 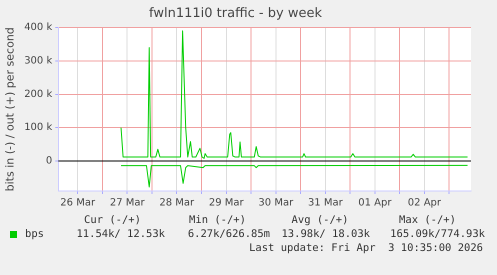 What do you see at coordinates (326, 203) in the screenshot?
I see `x-tick-label: 31 Mar` at bounding box center [326, 203].